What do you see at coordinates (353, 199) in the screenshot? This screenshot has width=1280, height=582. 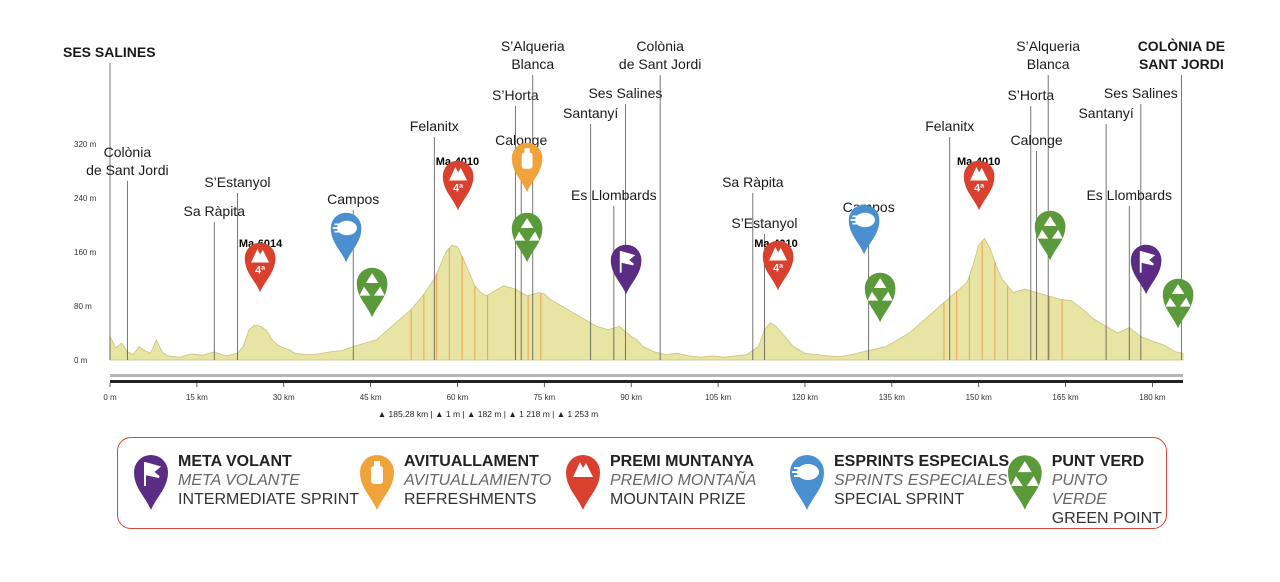 I see `location-label: Campos` at bounding box center [353, 199].